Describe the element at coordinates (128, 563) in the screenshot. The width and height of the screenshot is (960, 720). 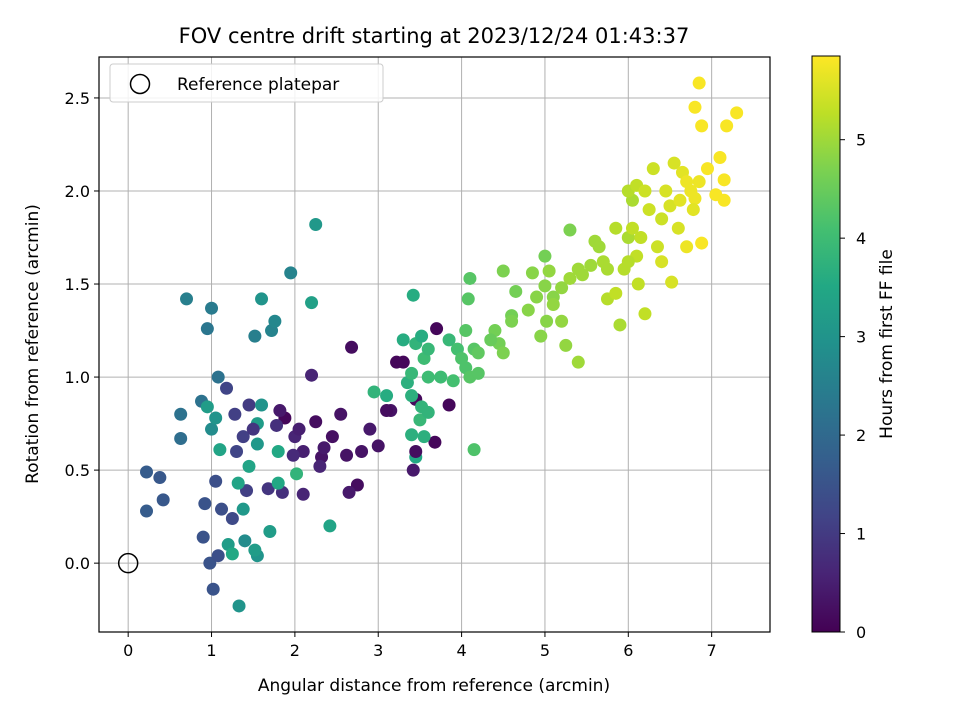
I see `reference-marker-layer` at that location.